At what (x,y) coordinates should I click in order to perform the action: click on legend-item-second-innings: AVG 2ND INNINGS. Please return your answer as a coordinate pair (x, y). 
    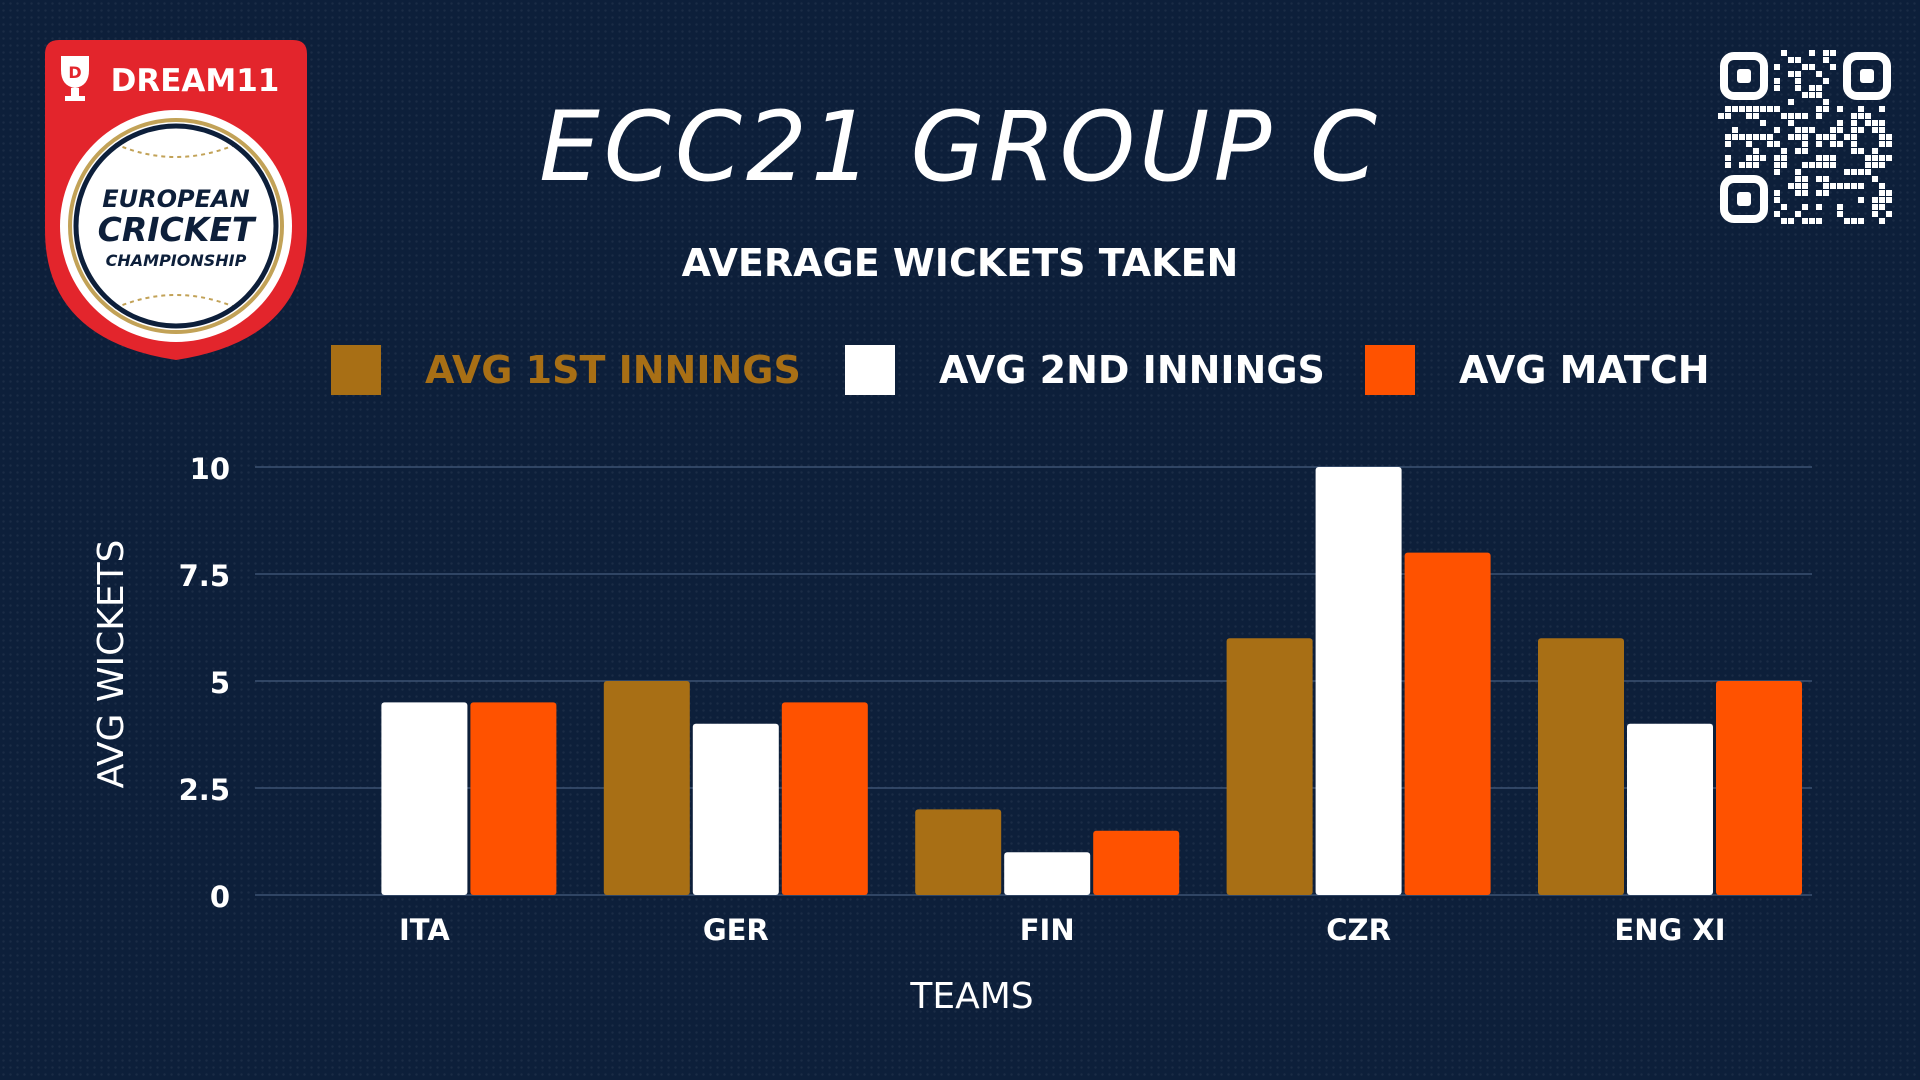
    Looking at the image, I should click on (1085, 370).